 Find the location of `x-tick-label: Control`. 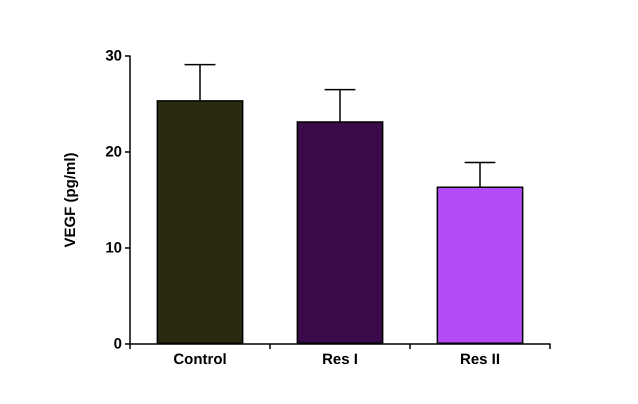

x-tick-label: Control is located at coordinates (200, 359).